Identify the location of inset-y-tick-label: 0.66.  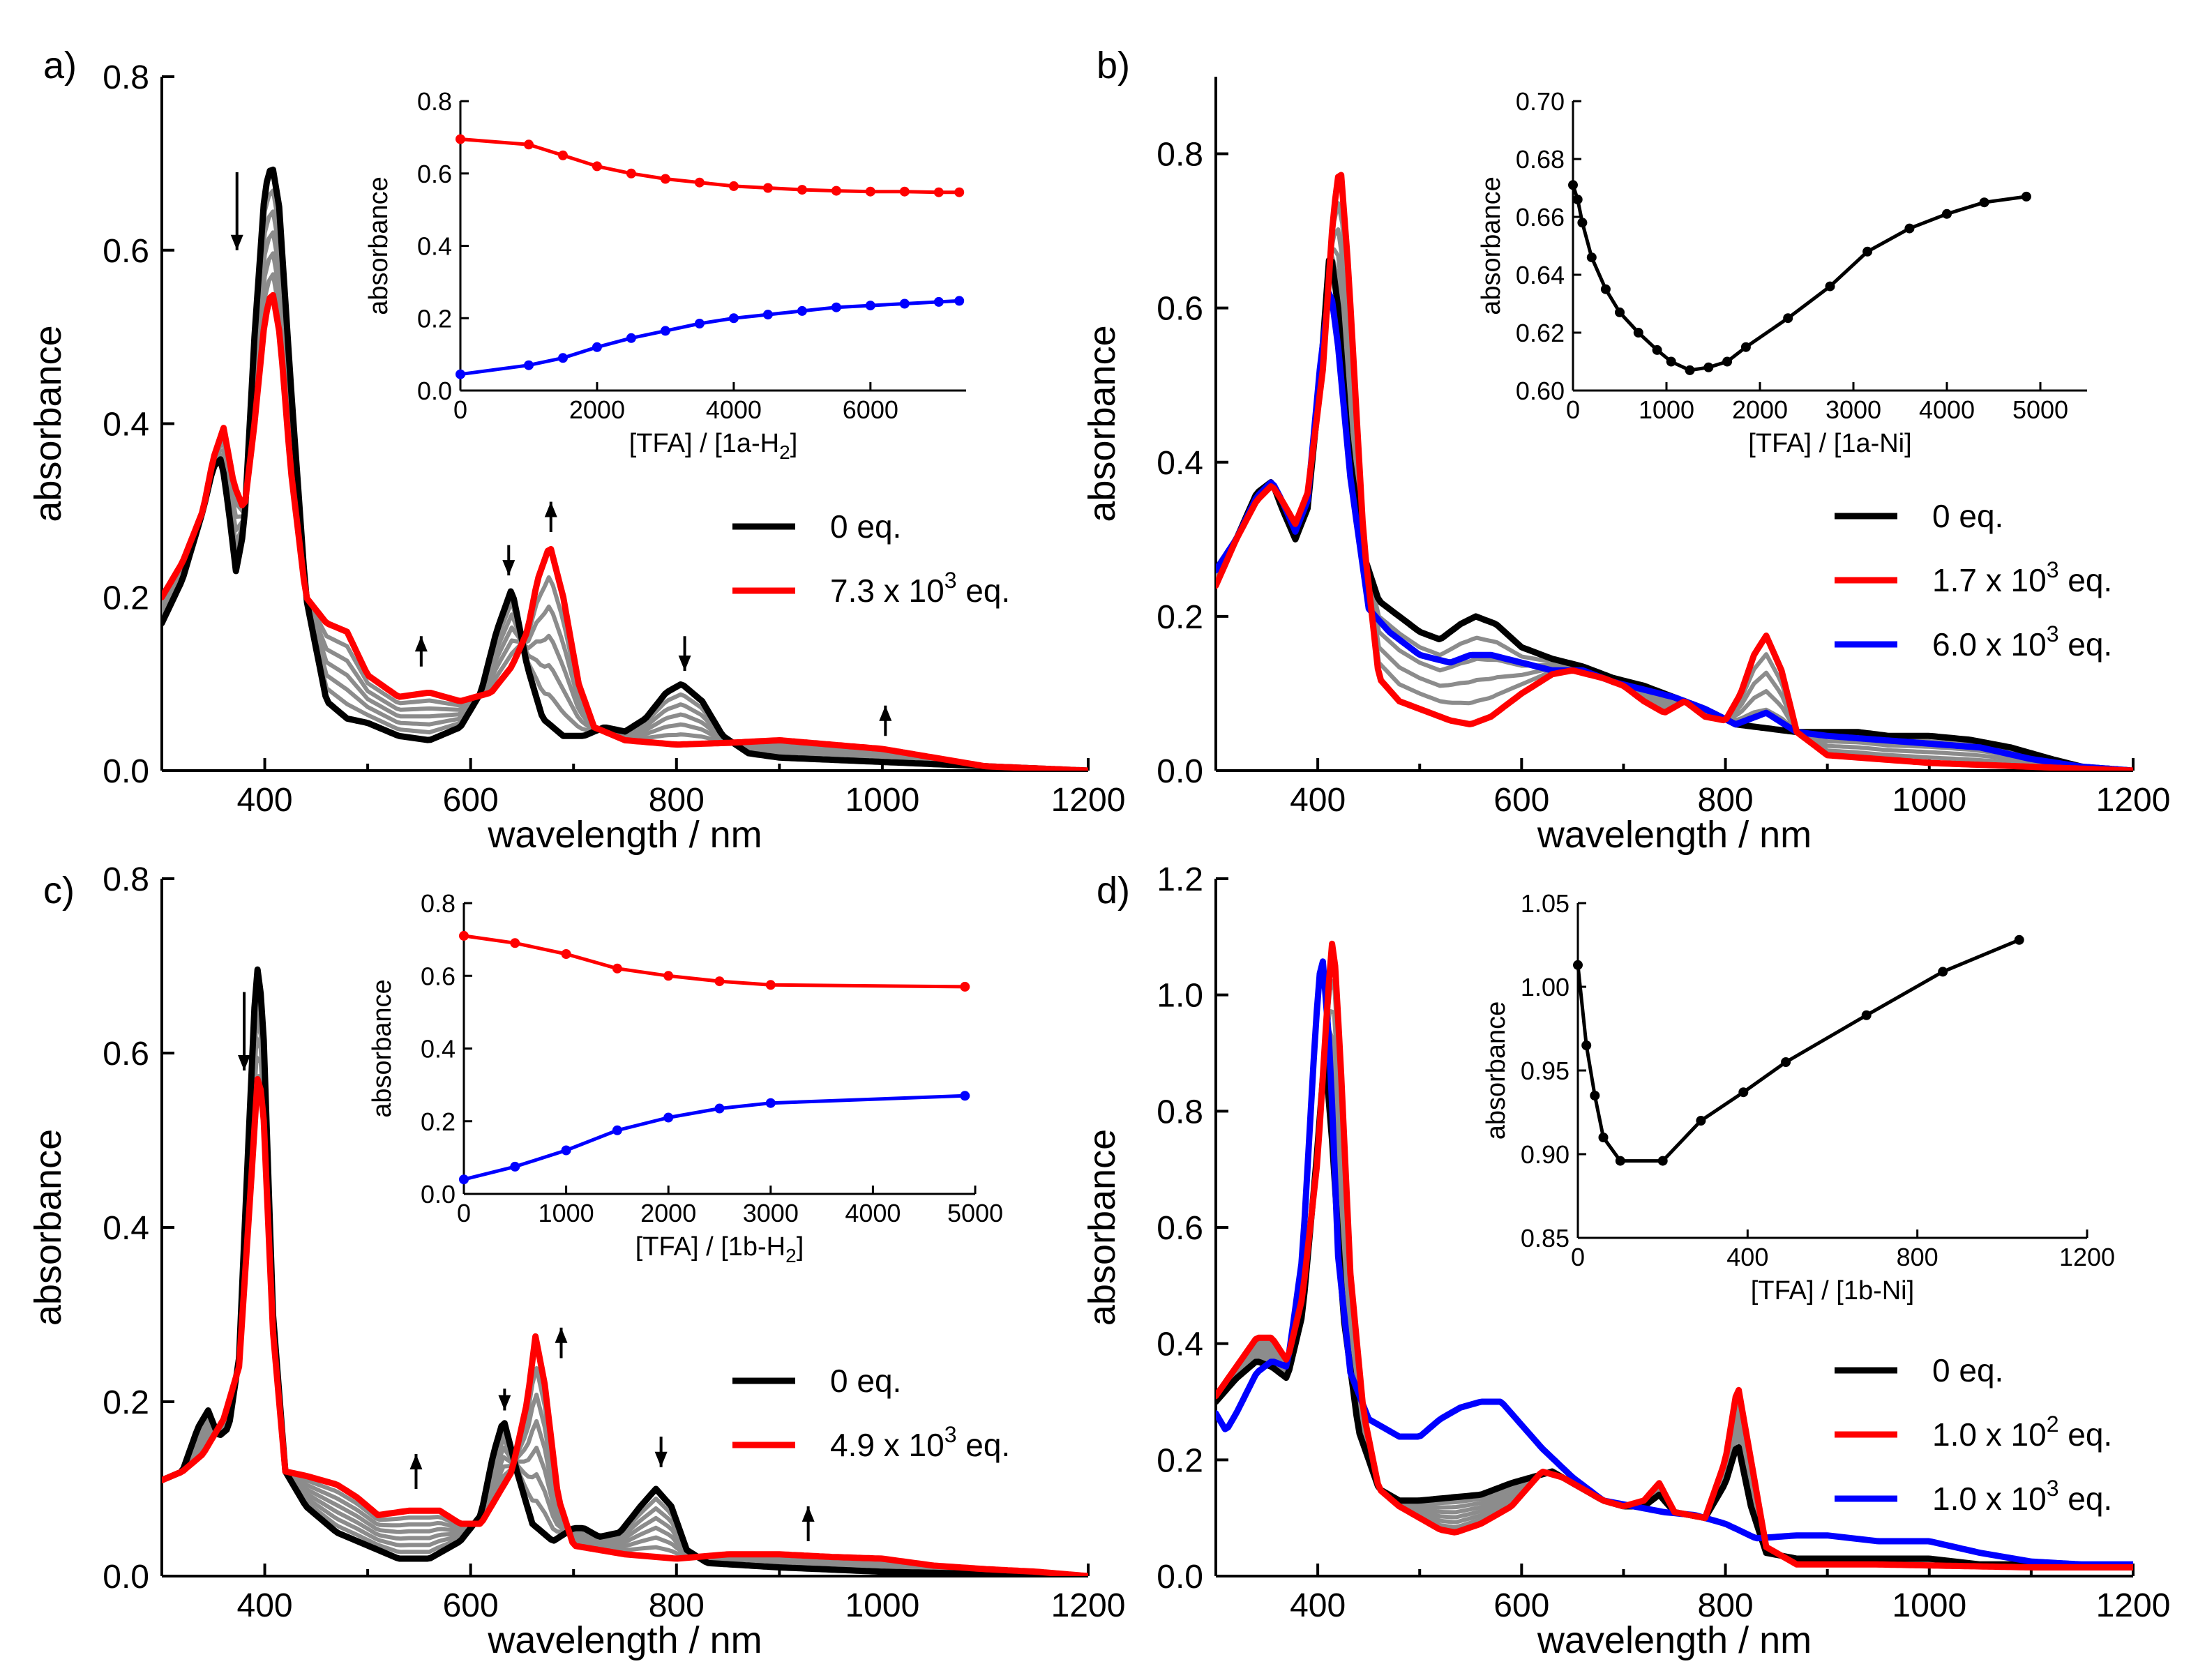
(1540, 217).